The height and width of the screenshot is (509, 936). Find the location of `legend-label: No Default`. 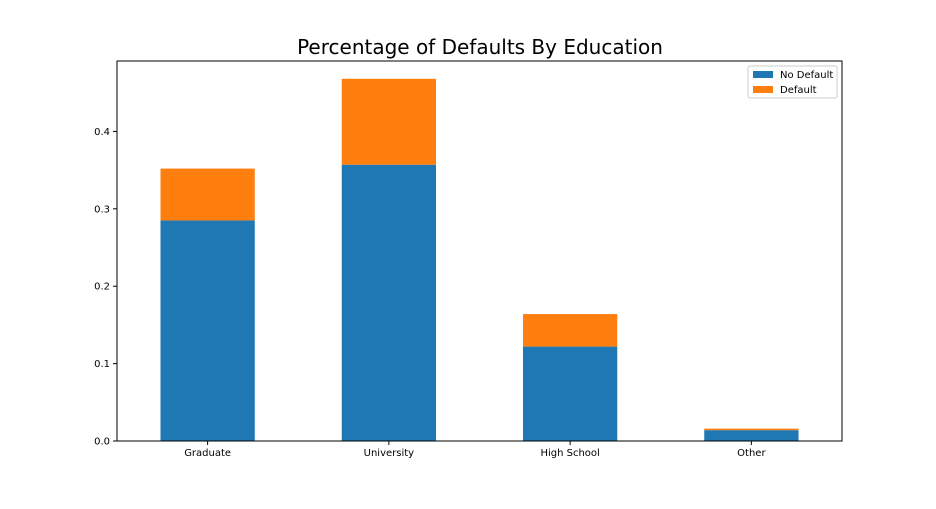

legend-label: No Default is located at coordinates (806, 75).